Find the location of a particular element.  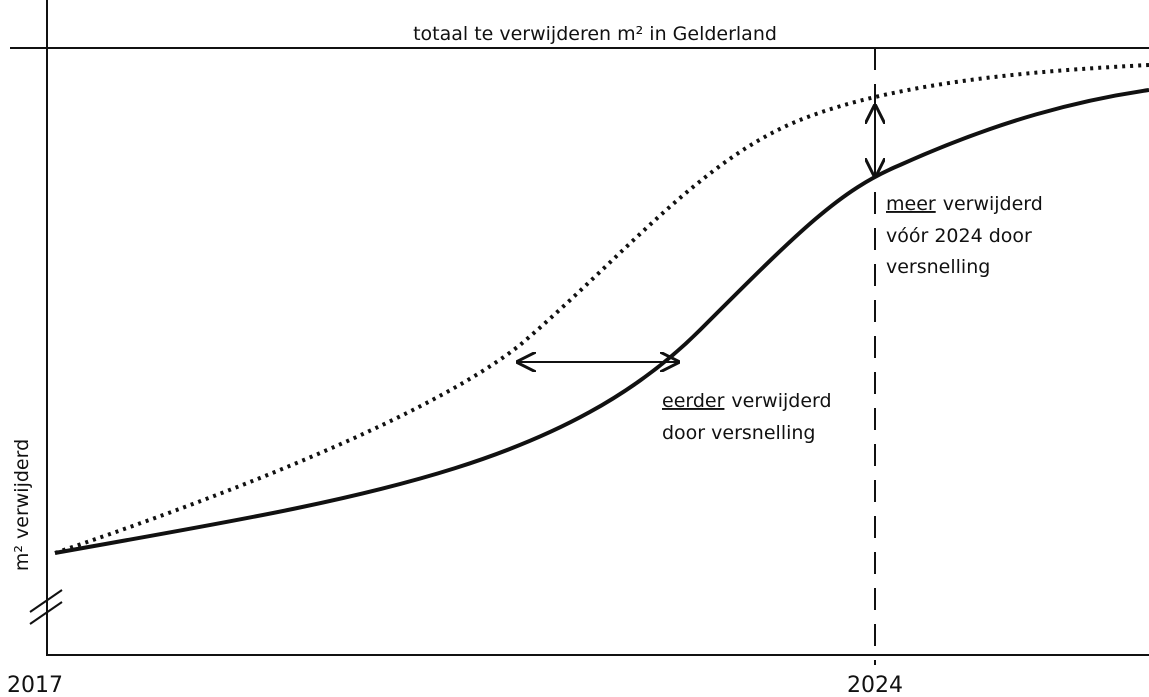

annotation: meer verwijderd is located at coordinates (964, 204).